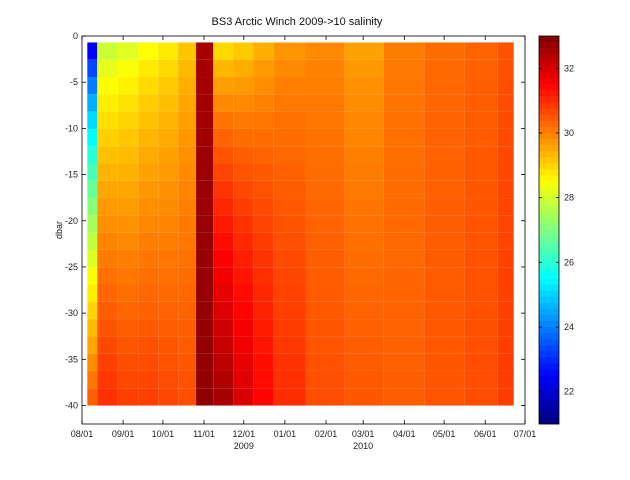  What do you see at coordinates (71, 359) in the screenshot?
I see `y-tick-label: -35` at bounding box center [71, 359].